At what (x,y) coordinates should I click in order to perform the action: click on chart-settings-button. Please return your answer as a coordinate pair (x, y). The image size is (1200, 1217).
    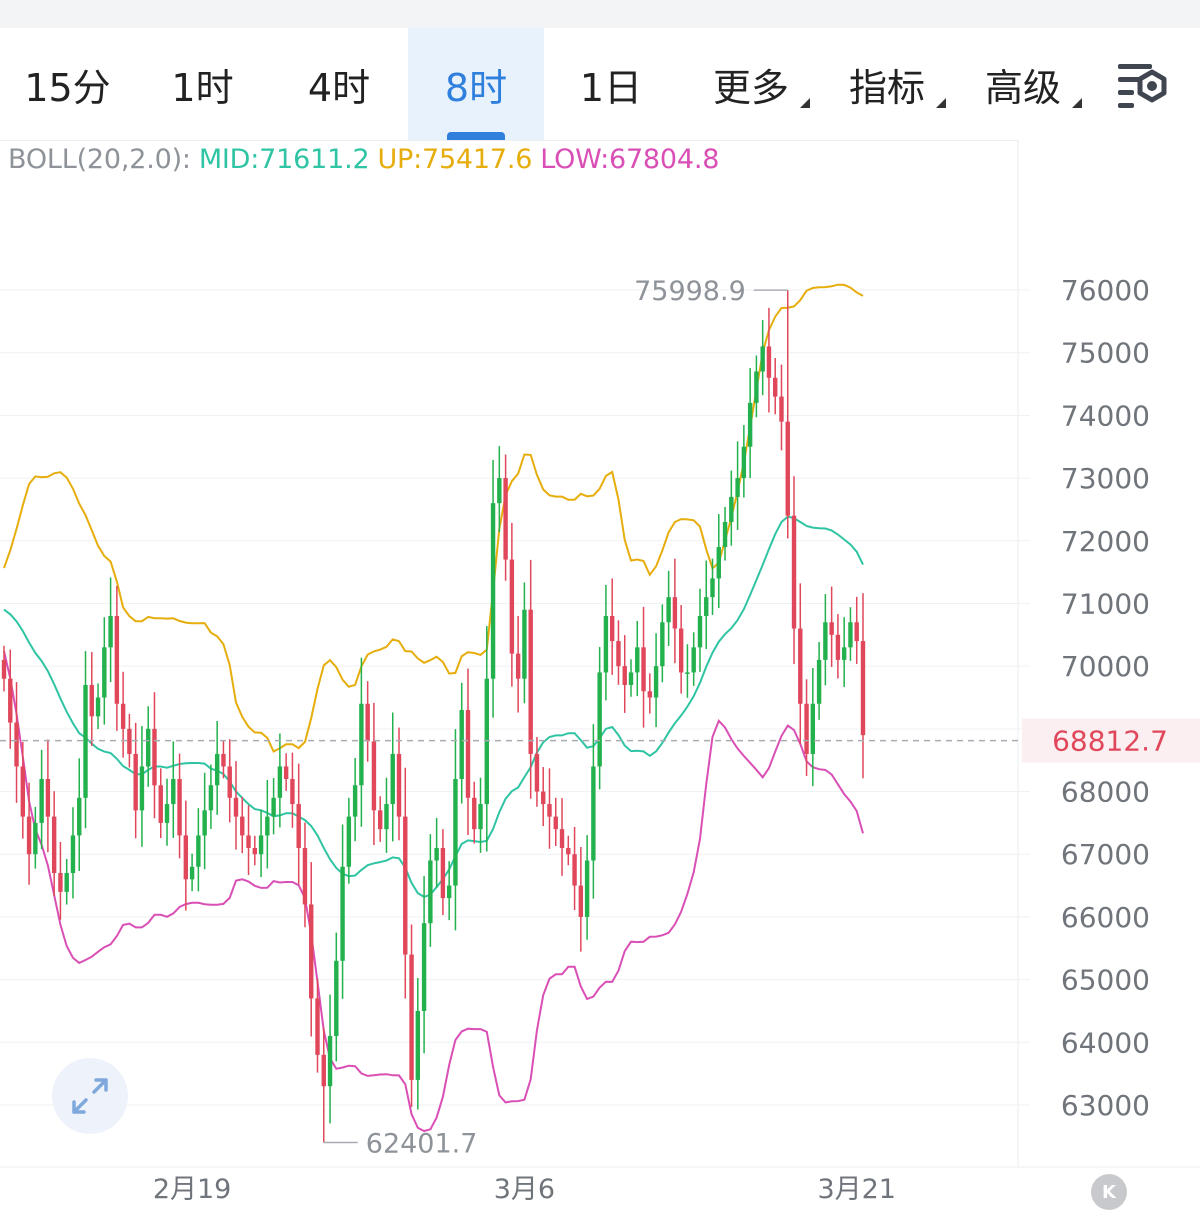
    Looking at the image, I should click on (1142, 86).